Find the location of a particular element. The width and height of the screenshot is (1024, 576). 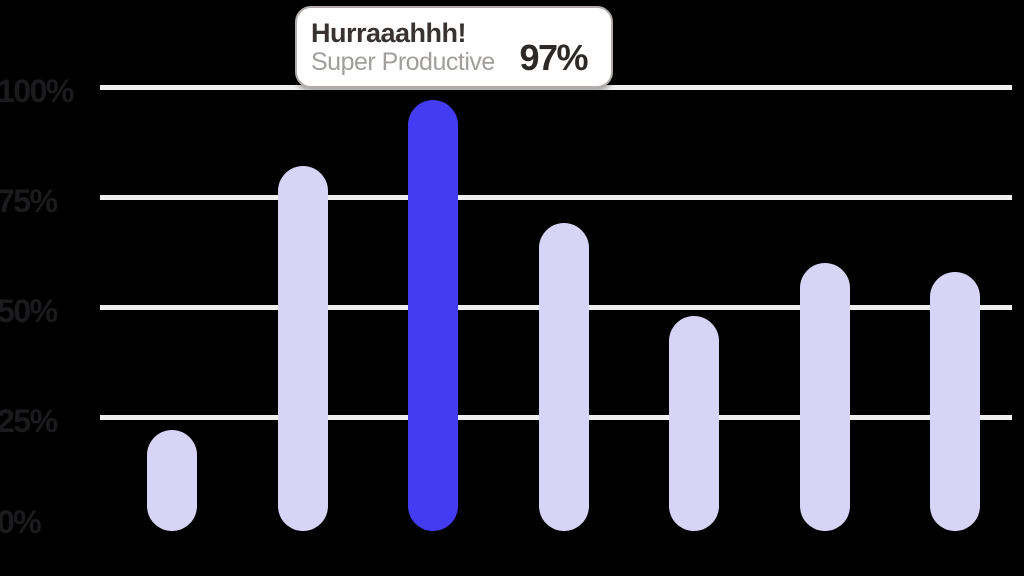

y-tick-label-75: 75% is located at coordinates (29, 201).